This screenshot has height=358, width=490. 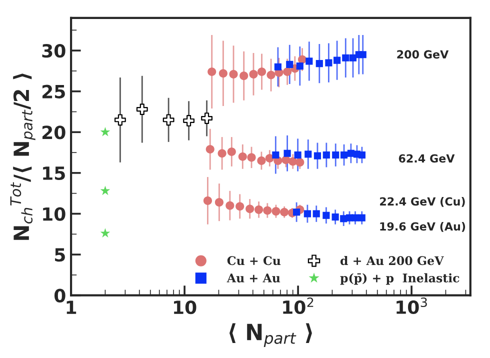 What do you see at coordinates (53, 91) in the screenshot?
I see `y-tick-label: 25` at bounding box center [53, 91].